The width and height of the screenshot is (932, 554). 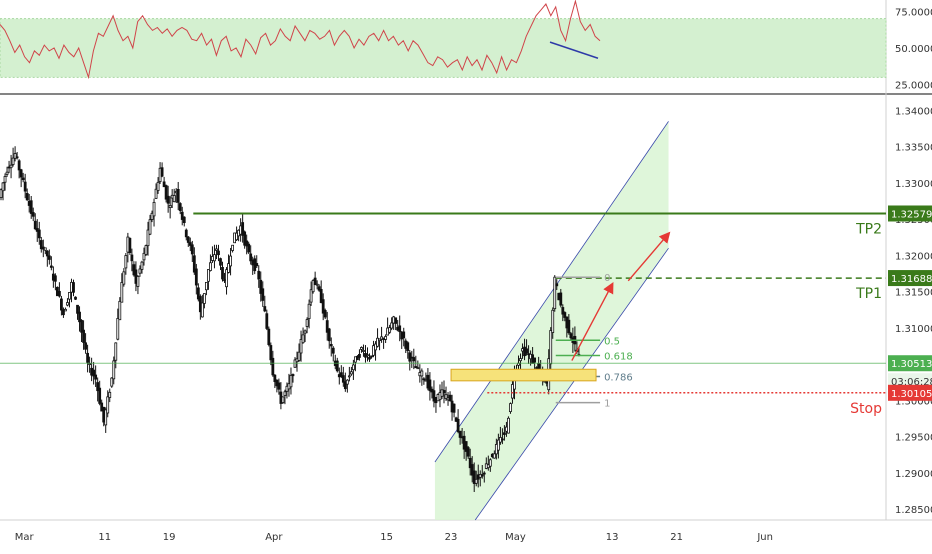 I want to click on countdown-label: 03:06:28, so click(x=911, y=382).